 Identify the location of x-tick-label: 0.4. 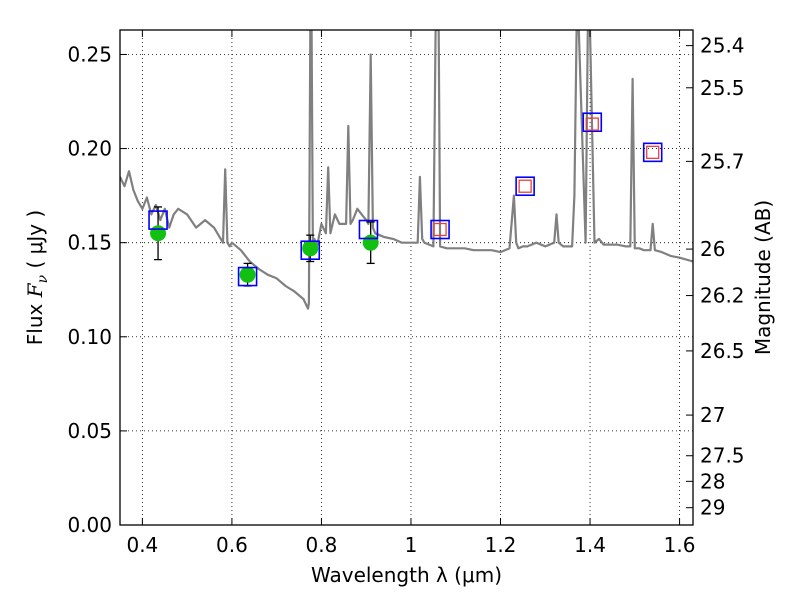
(142, 545).